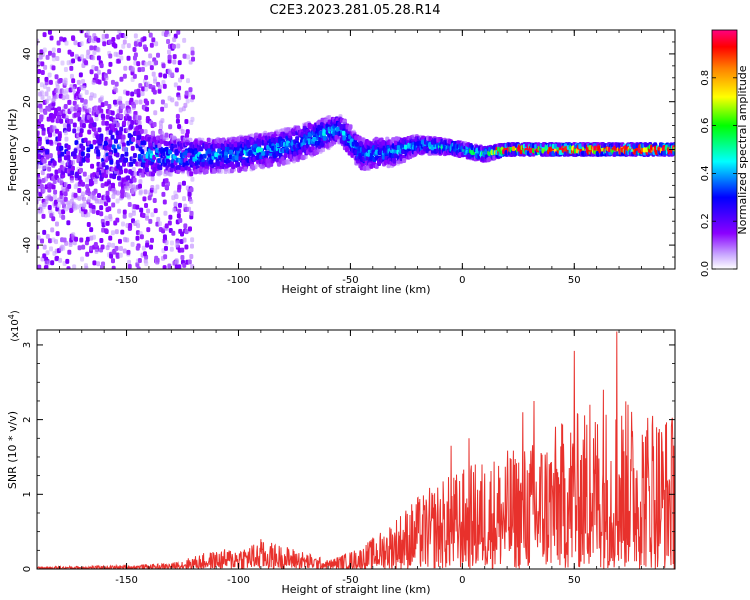 Image resolution: width=750 pixels, height=600 pixels. What do you see at coordinates (27, 345) in the screenshot?
I see `y-tick-label: 3` at bounding box center [27, 345].